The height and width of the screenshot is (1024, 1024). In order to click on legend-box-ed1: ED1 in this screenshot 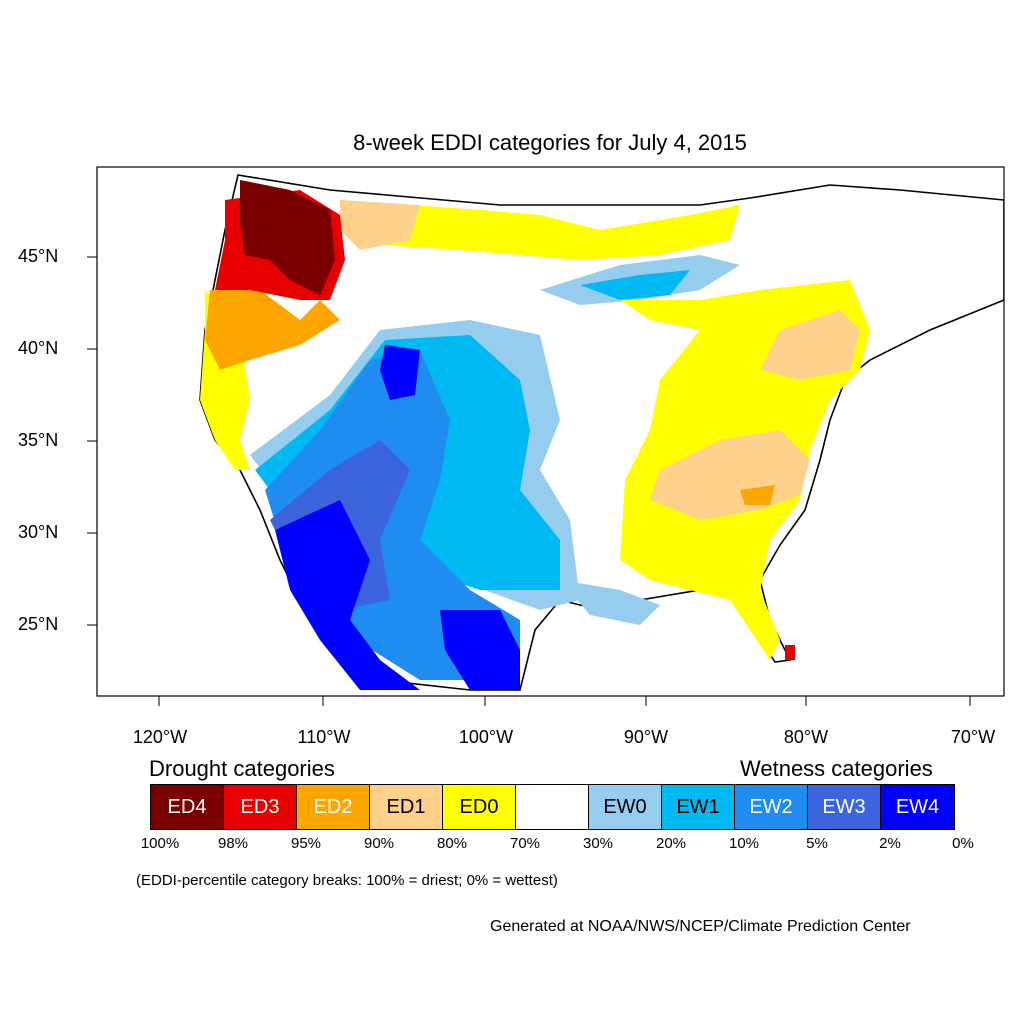, I will do `click(406, 807)`.